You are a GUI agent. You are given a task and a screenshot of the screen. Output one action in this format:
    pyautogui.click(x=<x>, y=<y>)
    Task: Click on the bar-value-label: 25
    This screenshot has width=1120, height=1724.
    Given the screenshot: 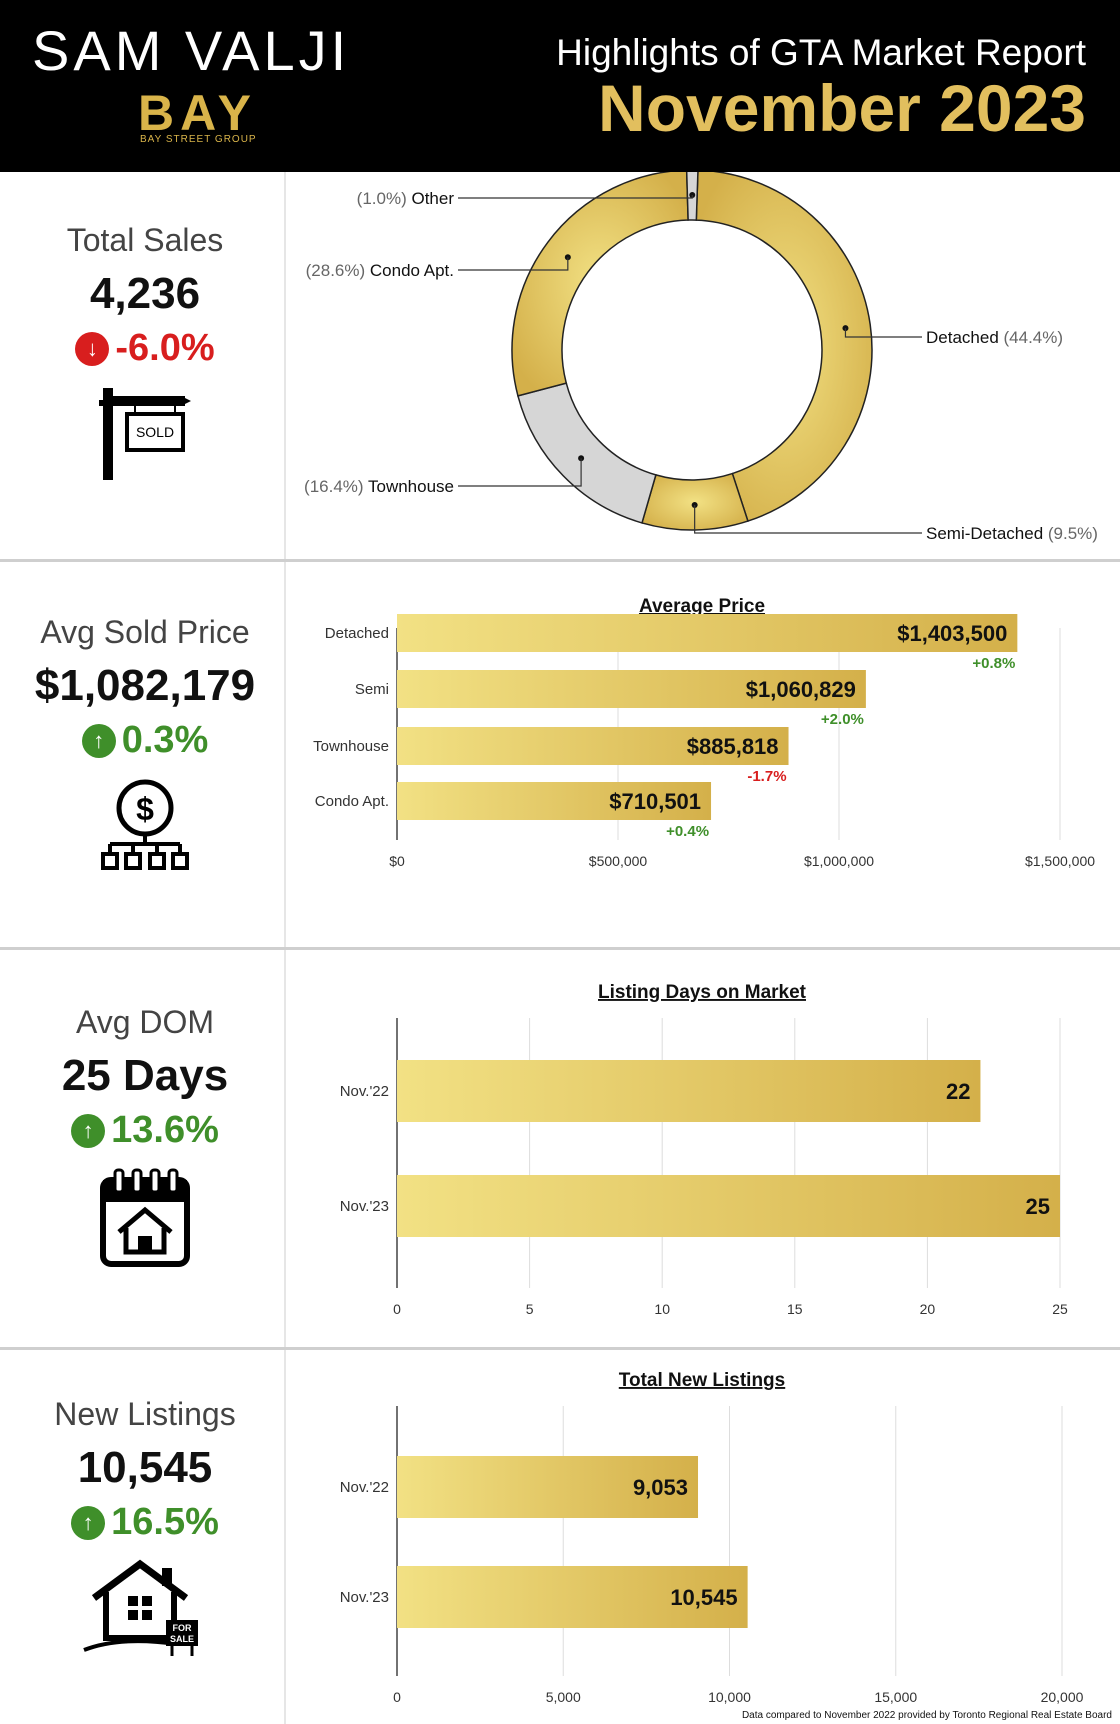 What is the action you would take?
    pyautogui.click(x=1038, y=1206)
    